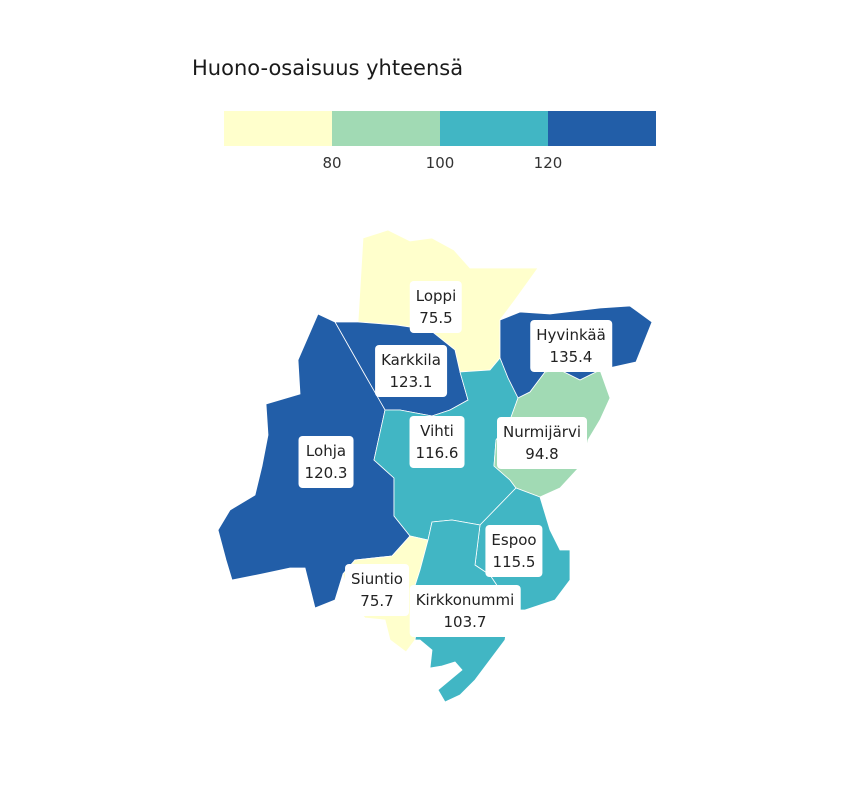 The width and height of the screenshot is (864, 792). What do you see at coordinates (437, 442) in the screenshot?
I see `region-label-vihti: Vihti 116.6` at bounding box center [437, 442].